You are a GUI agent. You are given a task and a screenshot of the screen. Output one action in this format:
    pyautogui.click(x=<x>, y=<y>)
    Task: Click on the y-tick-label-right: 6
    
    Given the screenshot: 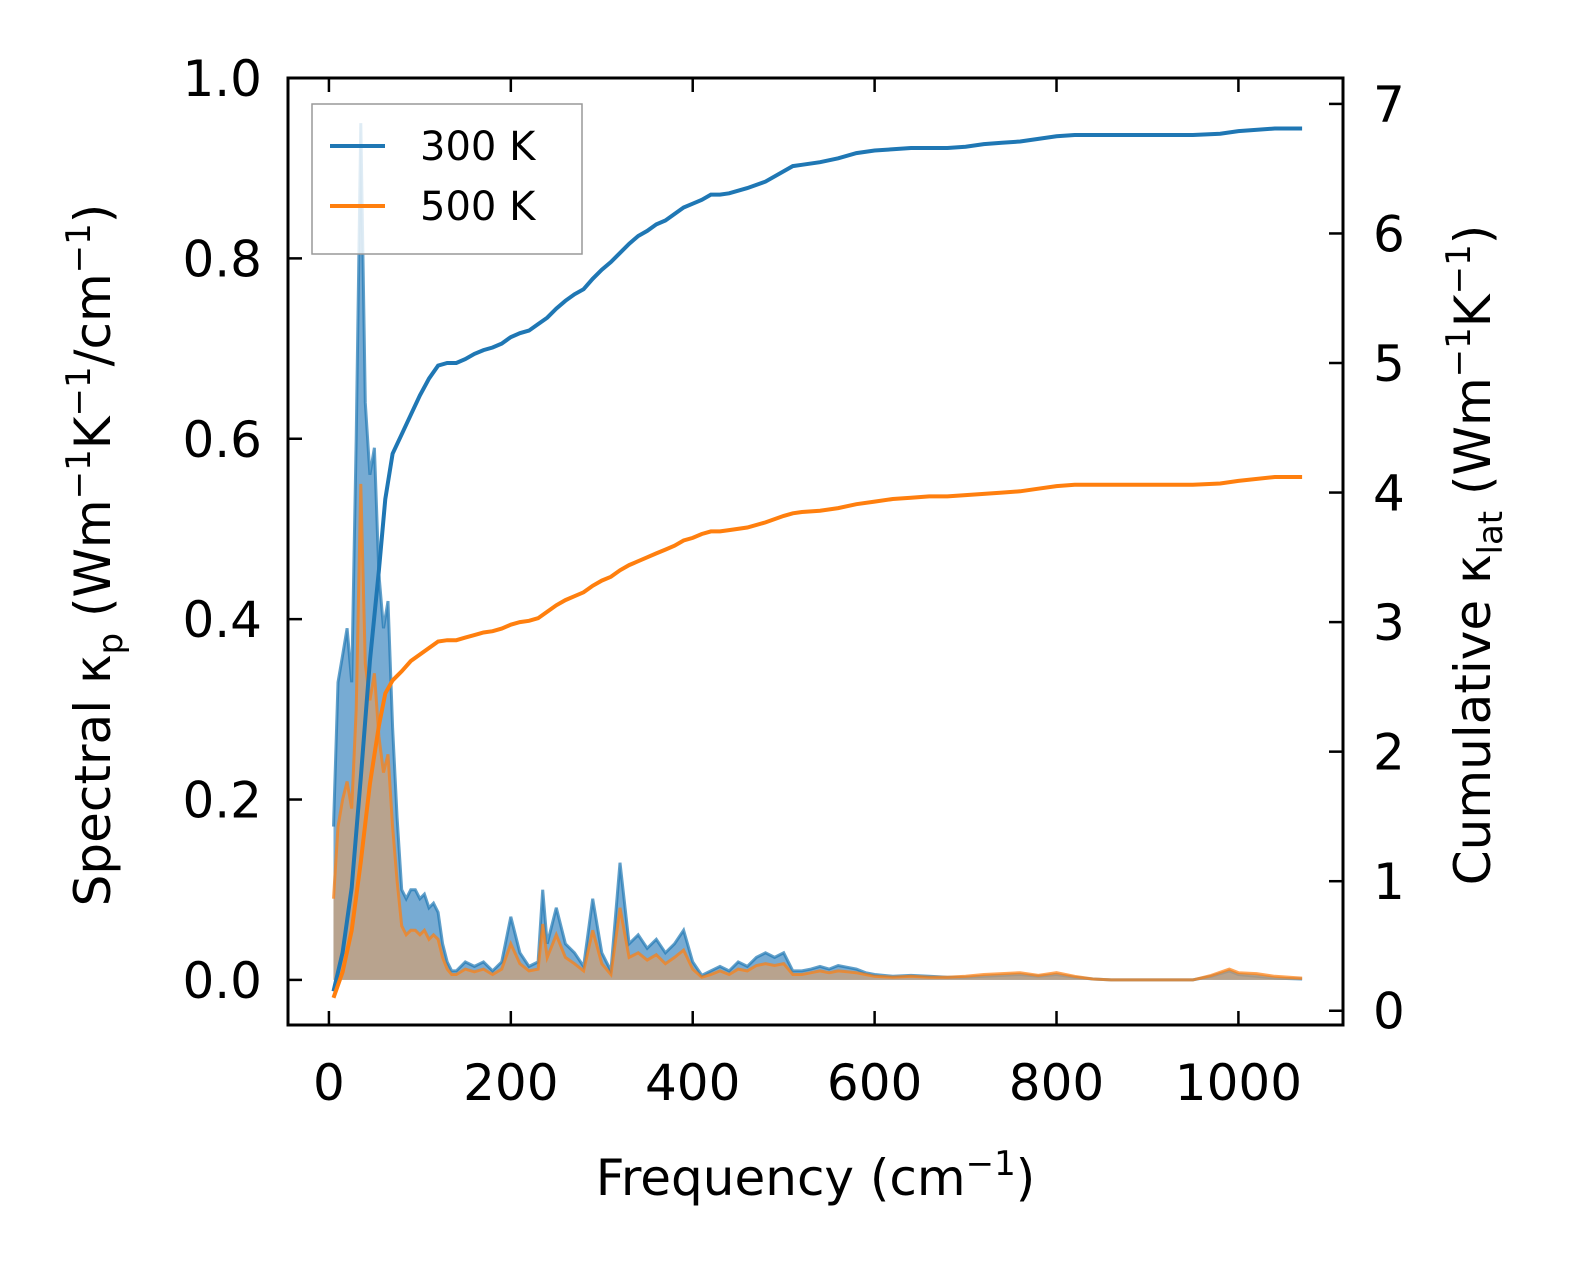 What is the action you would take?
    pyautogui.click(x=1389, y=234)
    